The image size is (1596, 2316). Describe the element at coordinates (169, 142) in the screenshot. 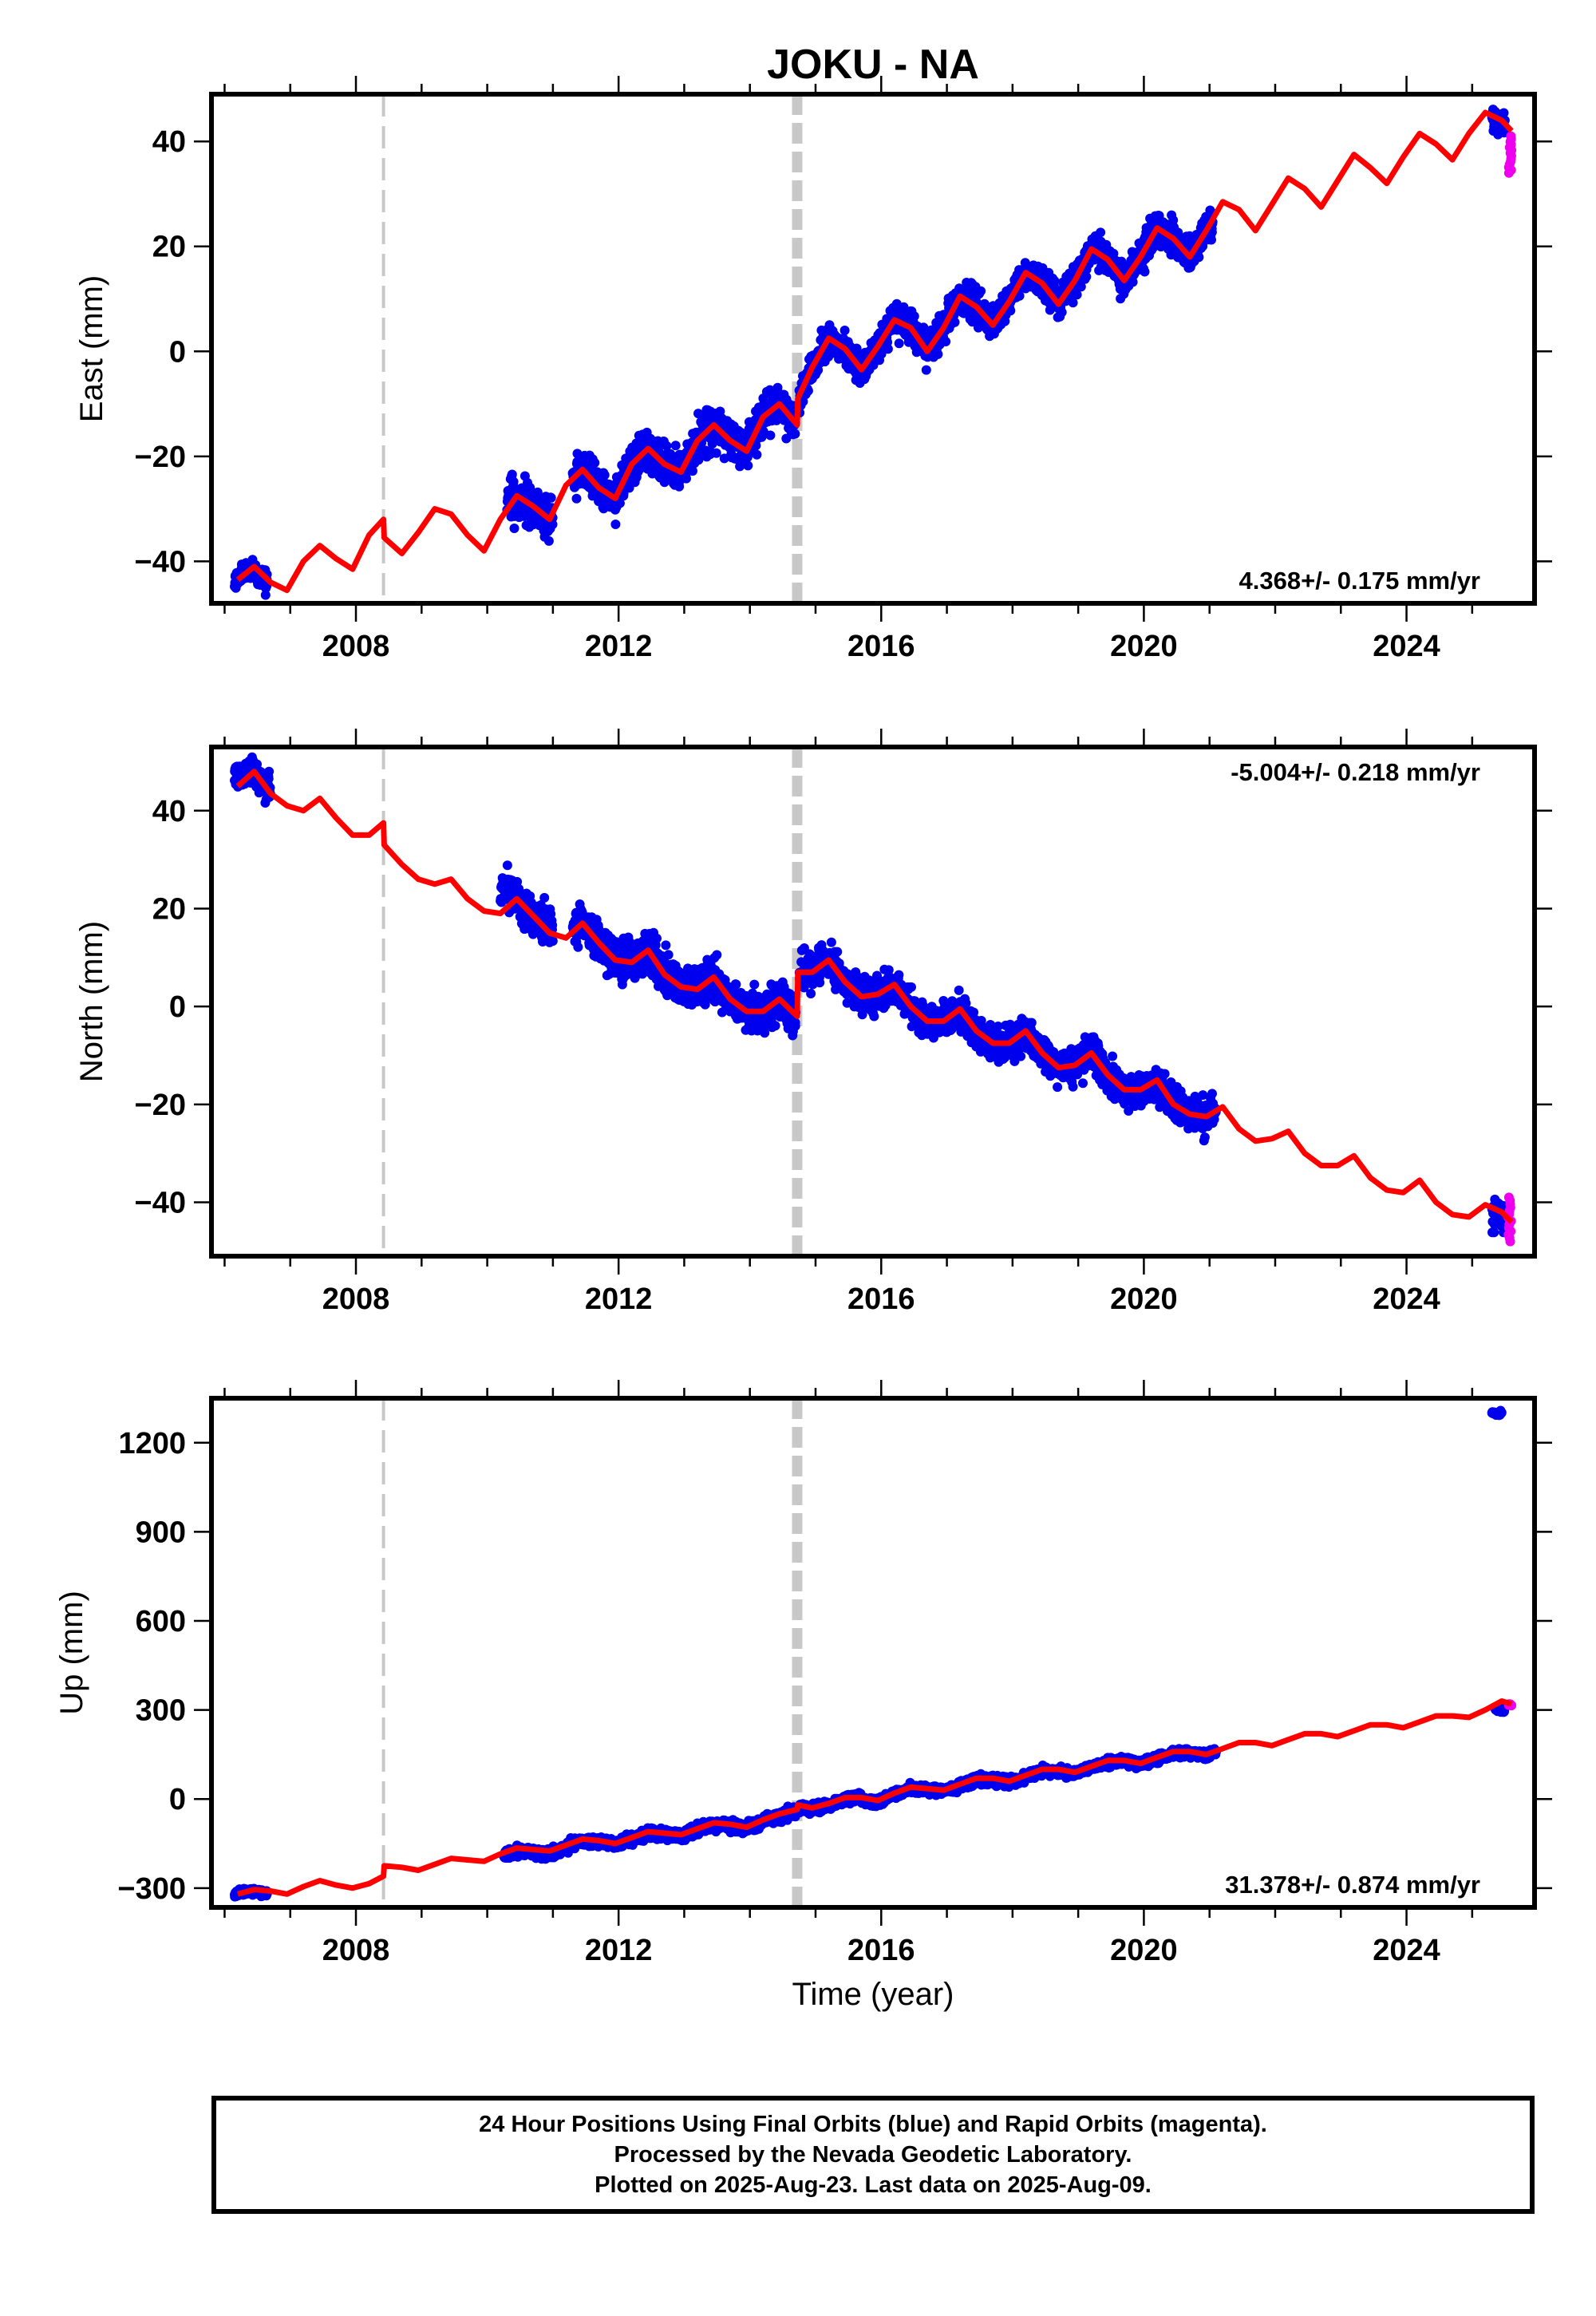

I see `y-tick-label: 40` at that location.